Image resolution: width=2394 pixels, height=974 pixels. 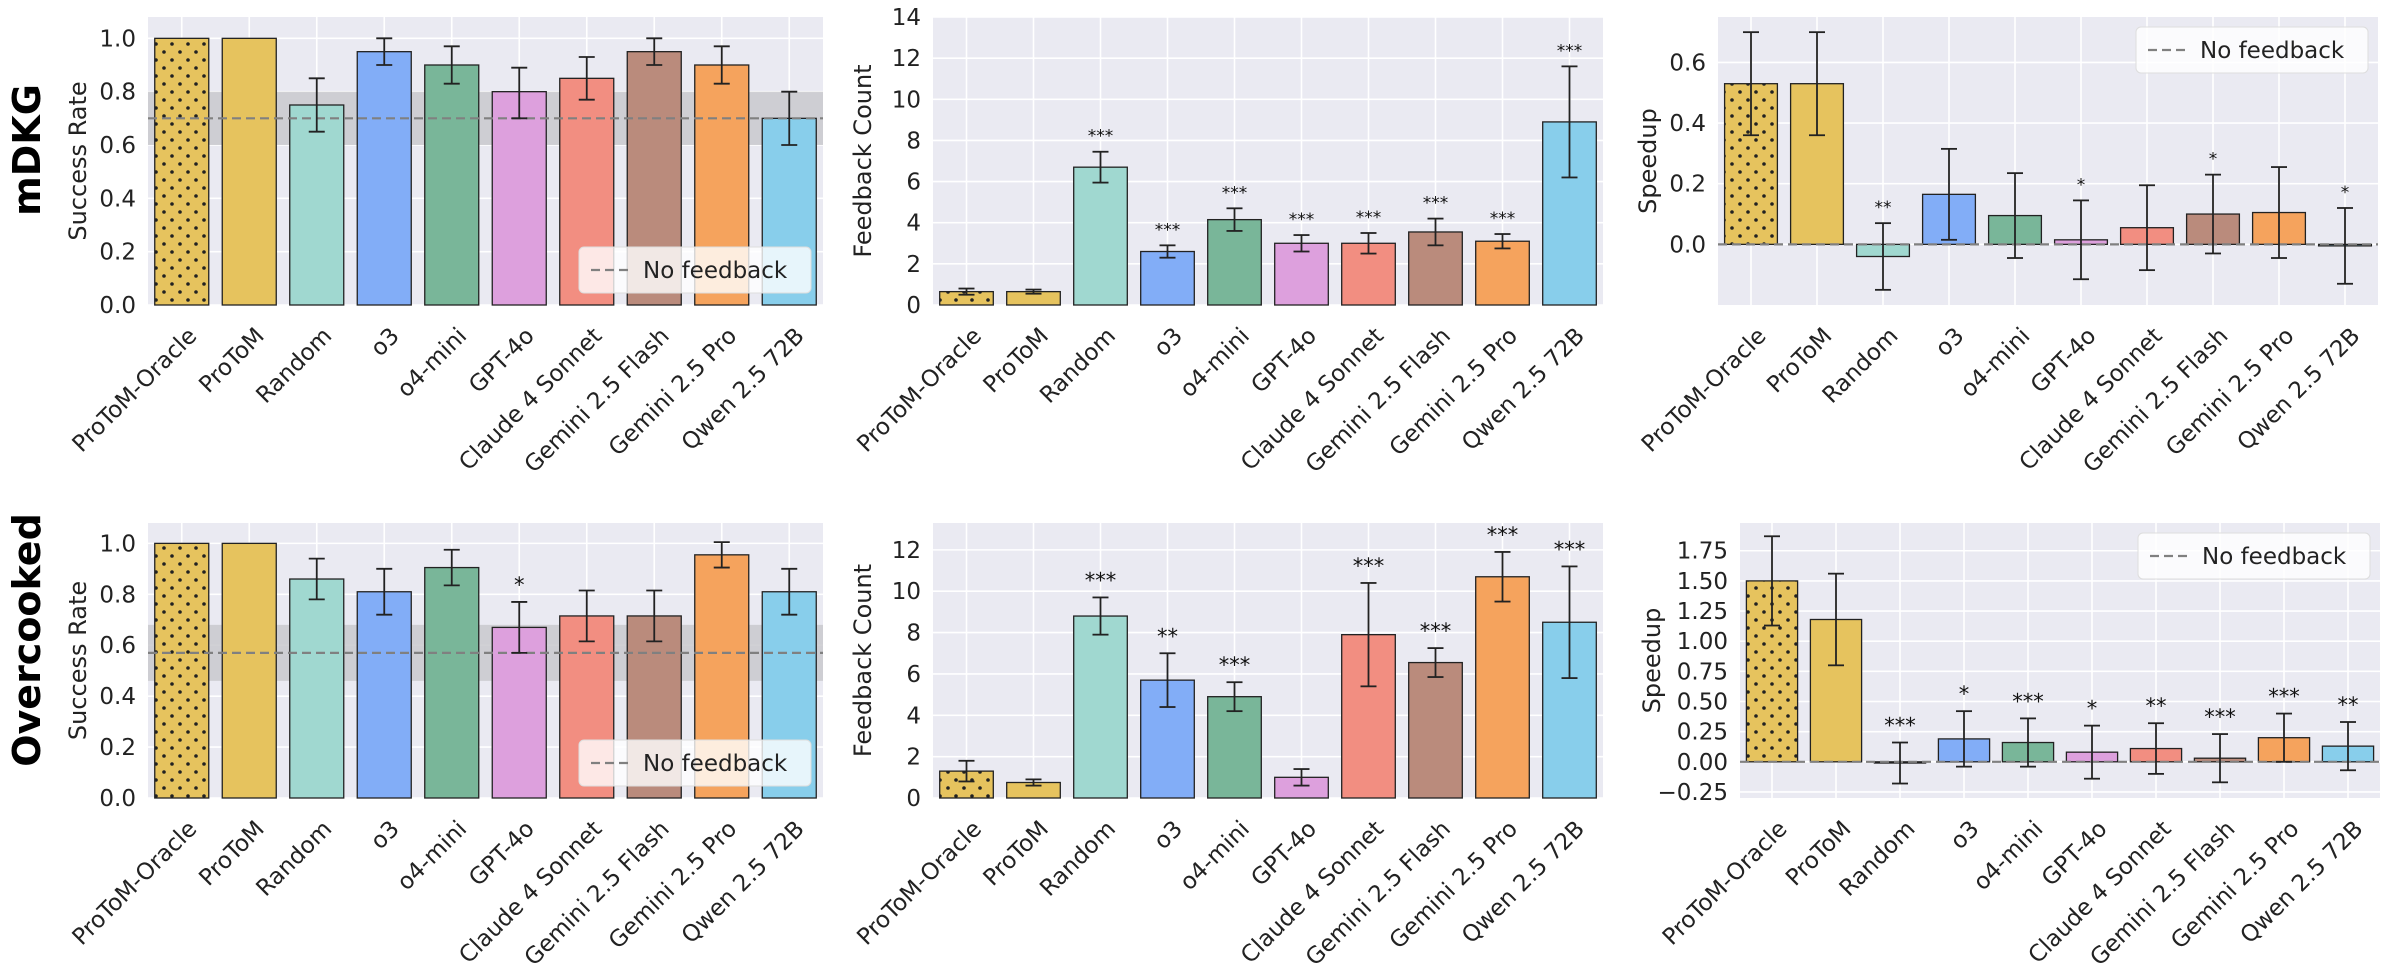 I want to click on mdkg-speedup-significance-label: **, so click(x=1883, y=208).